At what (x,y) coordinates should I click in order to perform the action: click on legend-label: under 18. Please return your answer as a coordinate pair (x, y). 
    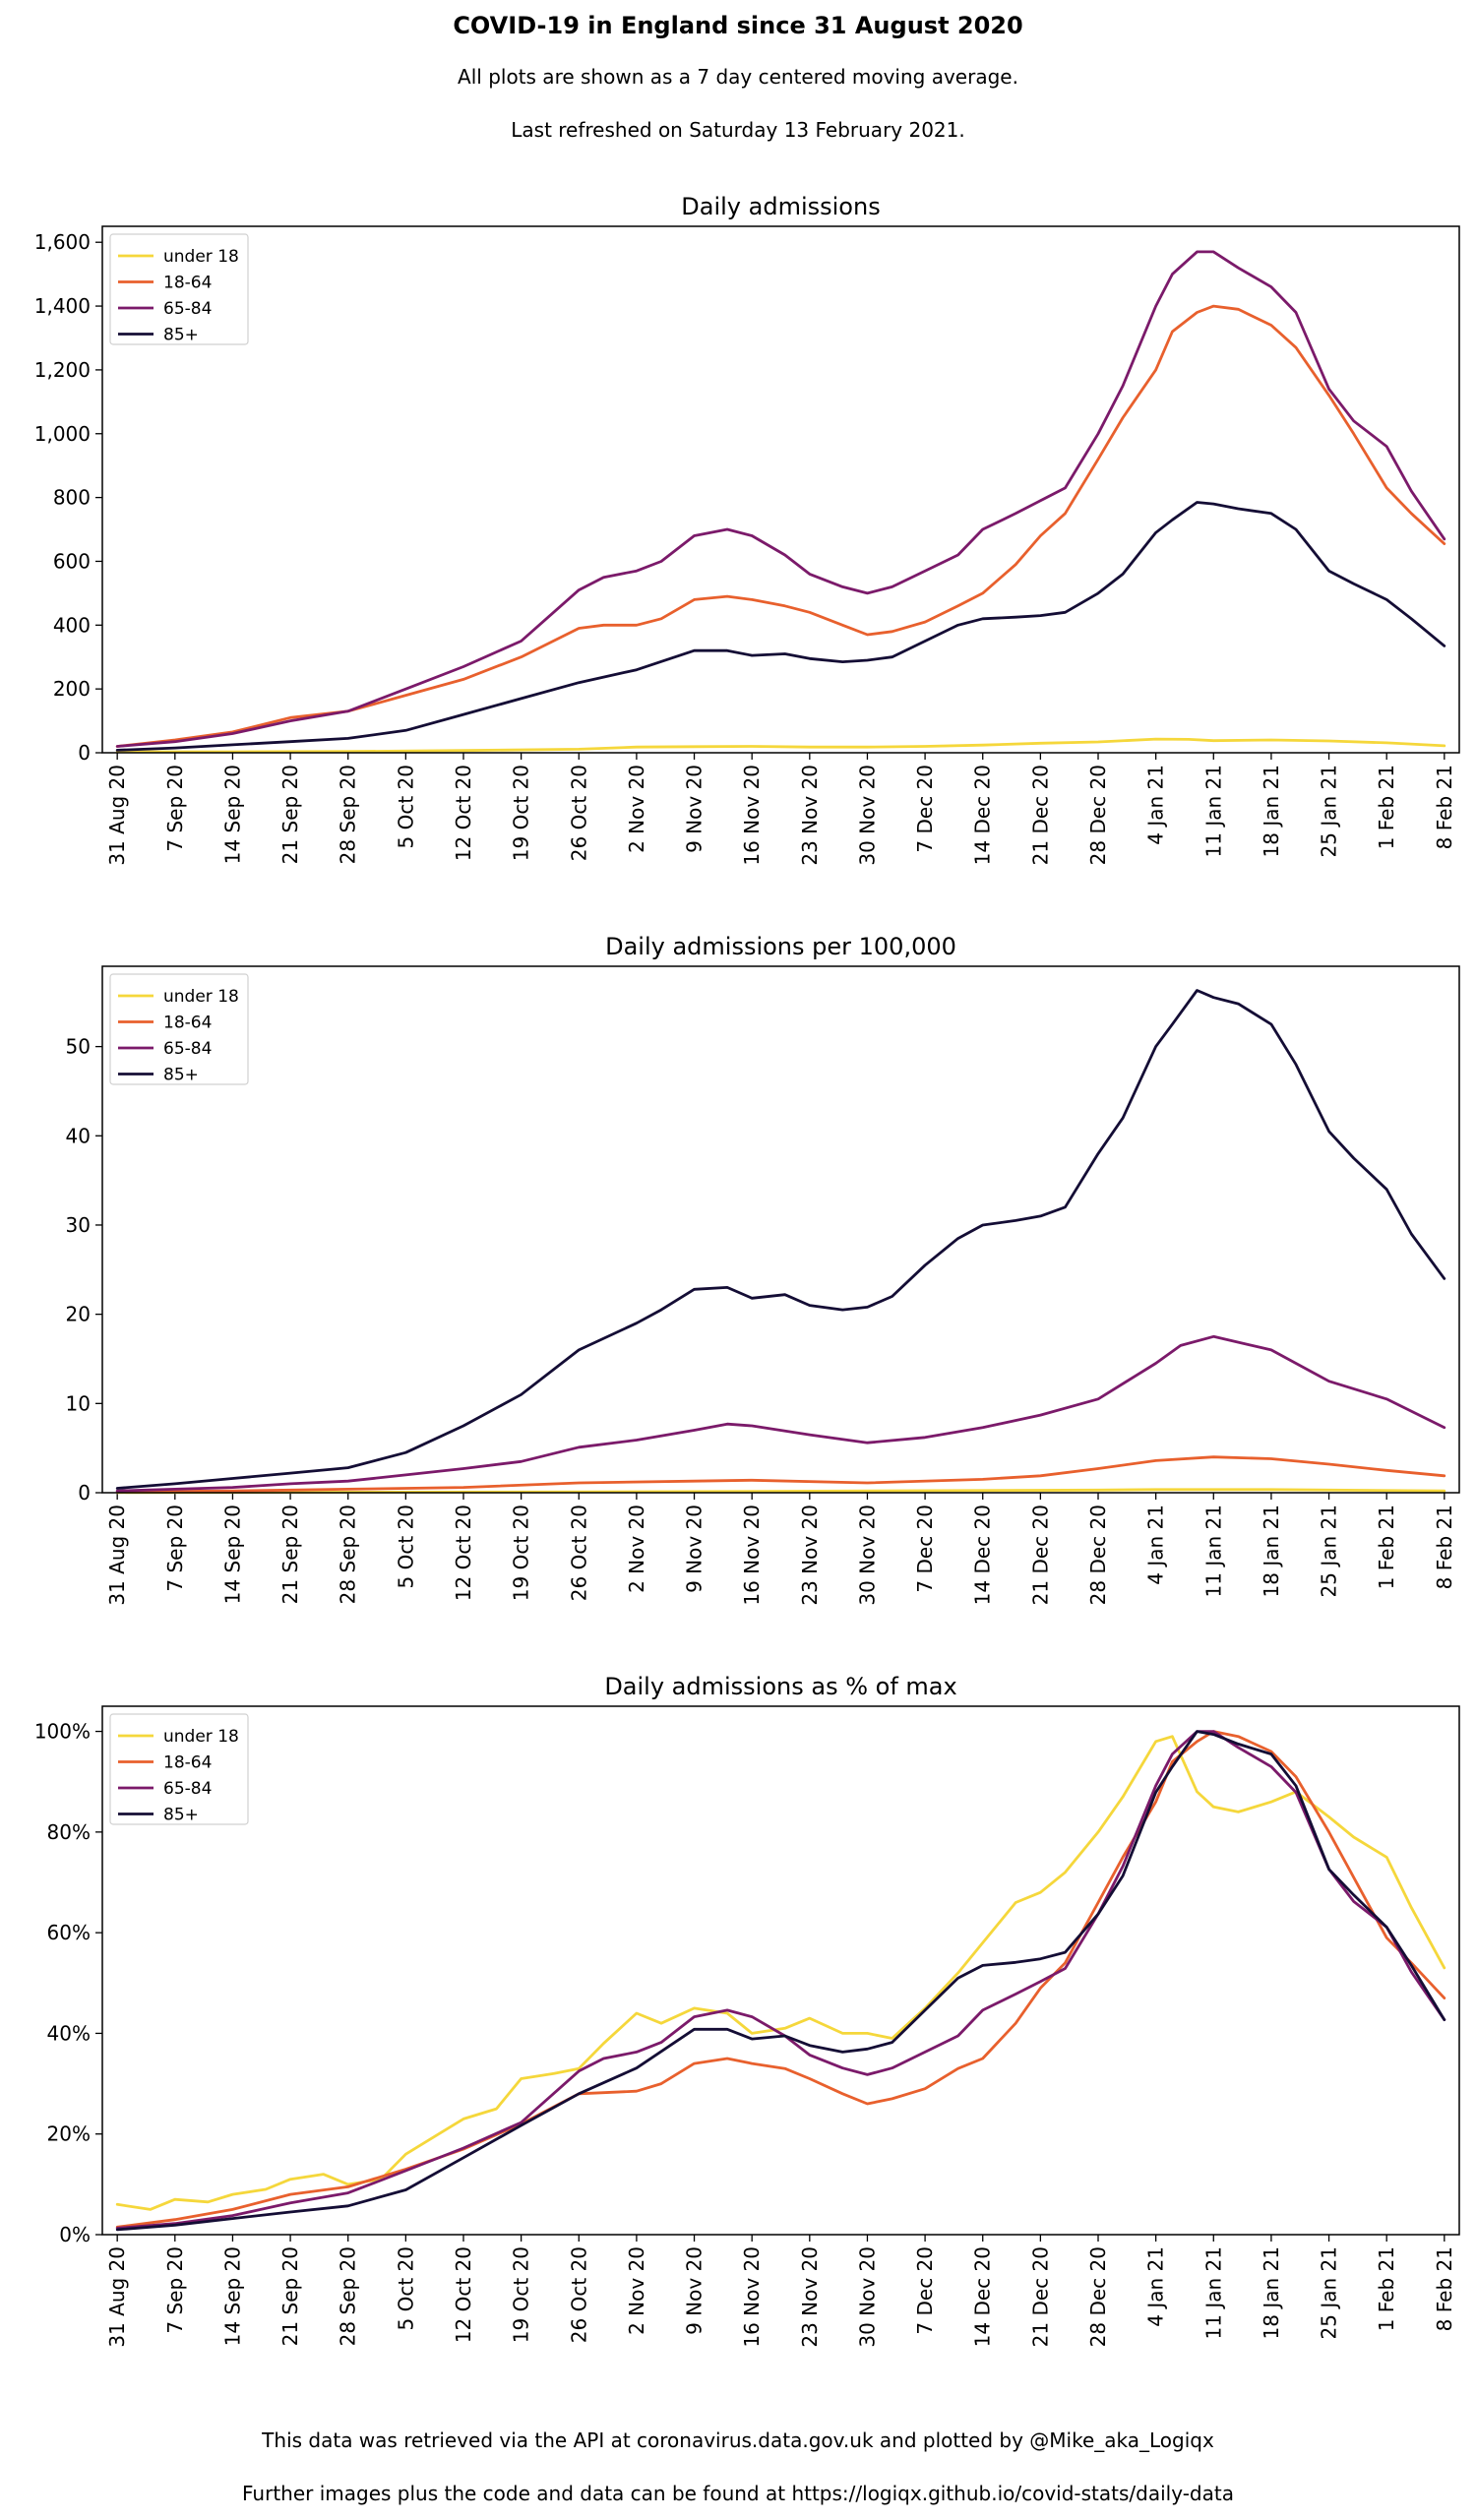
    Looking at the image, I should click on (201, 1737).